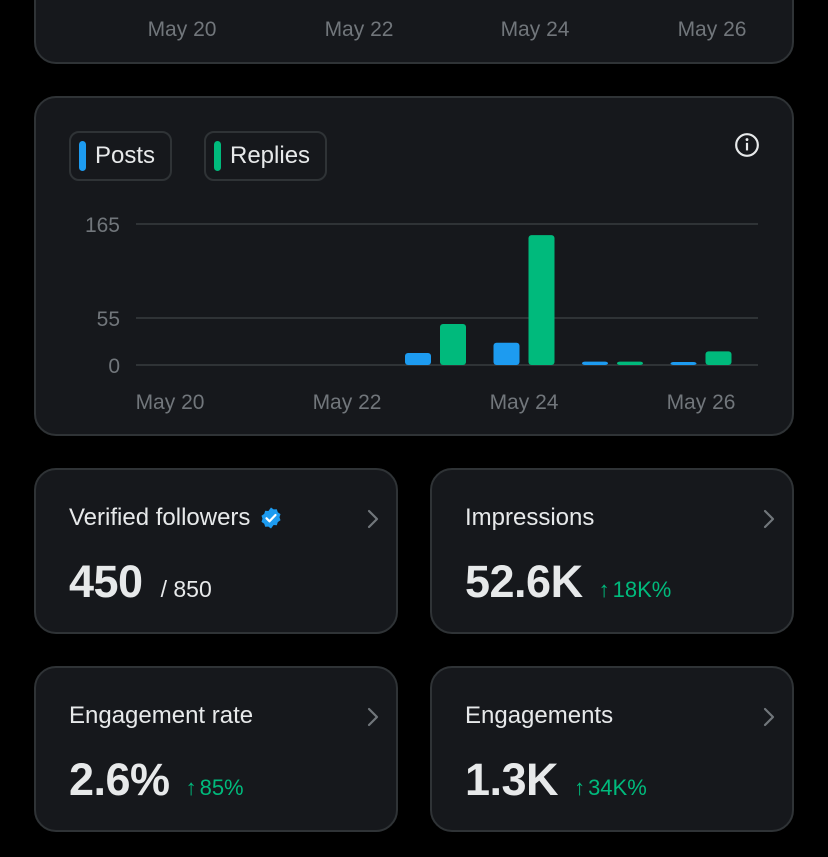 This screenshot has height=857, width=828. What do you see at coordinates (82, 156) in the screenshot?
I see `posts-swatch` at bounding box center [82, 156].